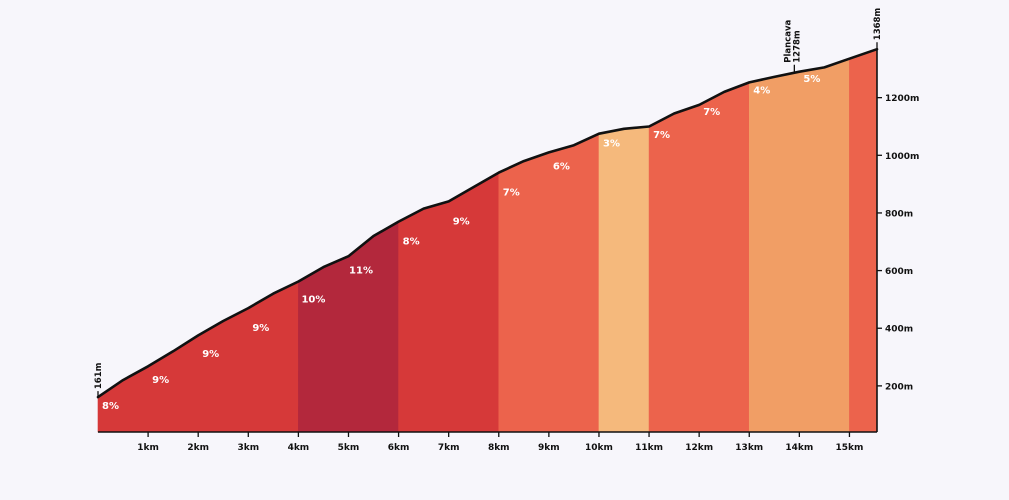 The width and height of the screenshot is (1009, 500). What do you see at coordinates (148, 448) in the screenshot?
I see `x-tick-label: 1km` at bounding box center [148, 448].